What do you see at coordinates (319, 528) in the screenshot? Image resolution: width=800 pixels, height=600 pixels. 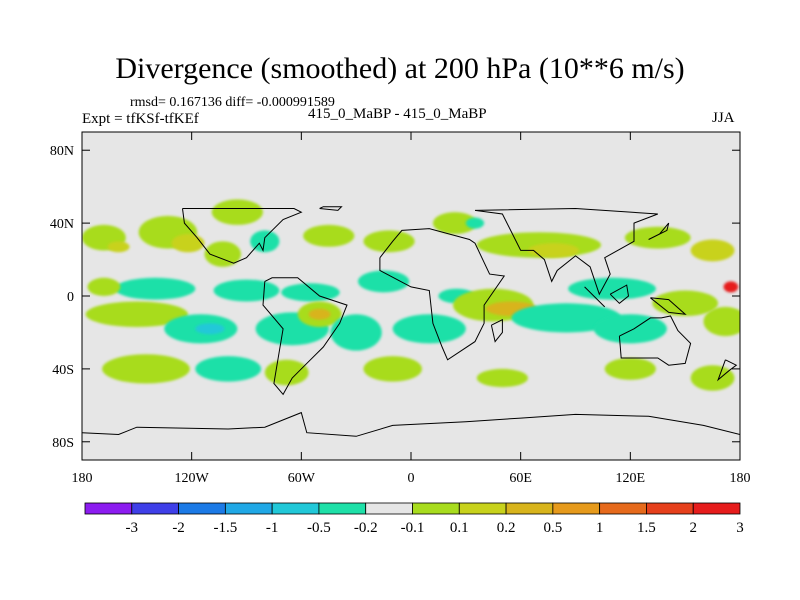 I see `colorbar-label: -0.5` at bounding box center [319, 528].